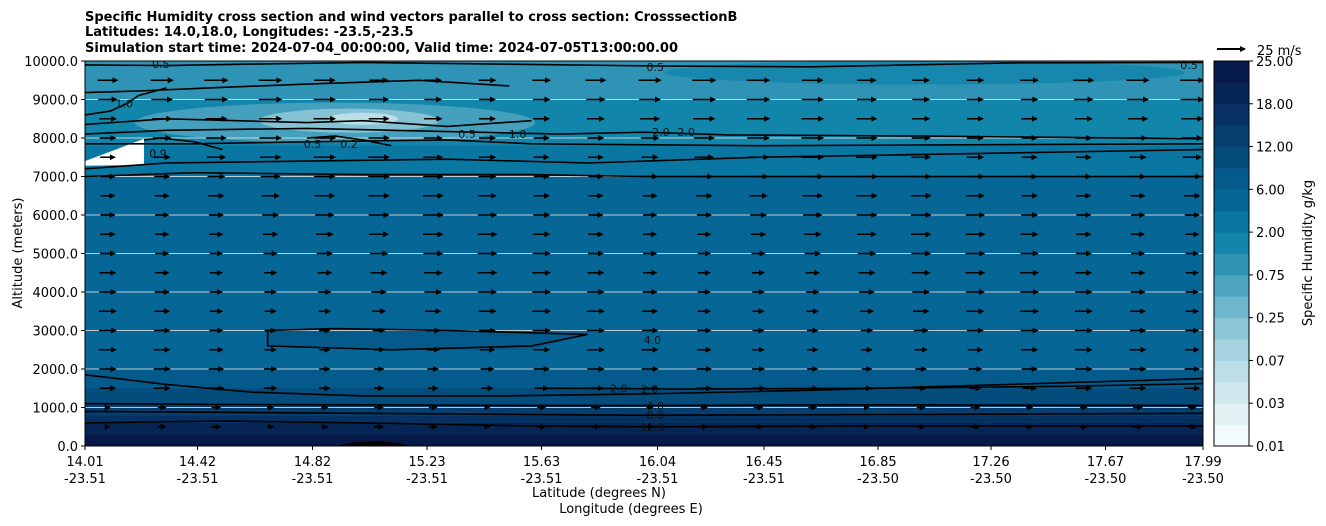 The height and width of the screenshot is (526, 1326). Describe the element at coordinates (631, 509) in the screenshot. I see `x-axis-label-longitude: Longitude (degrees E)` at that location.